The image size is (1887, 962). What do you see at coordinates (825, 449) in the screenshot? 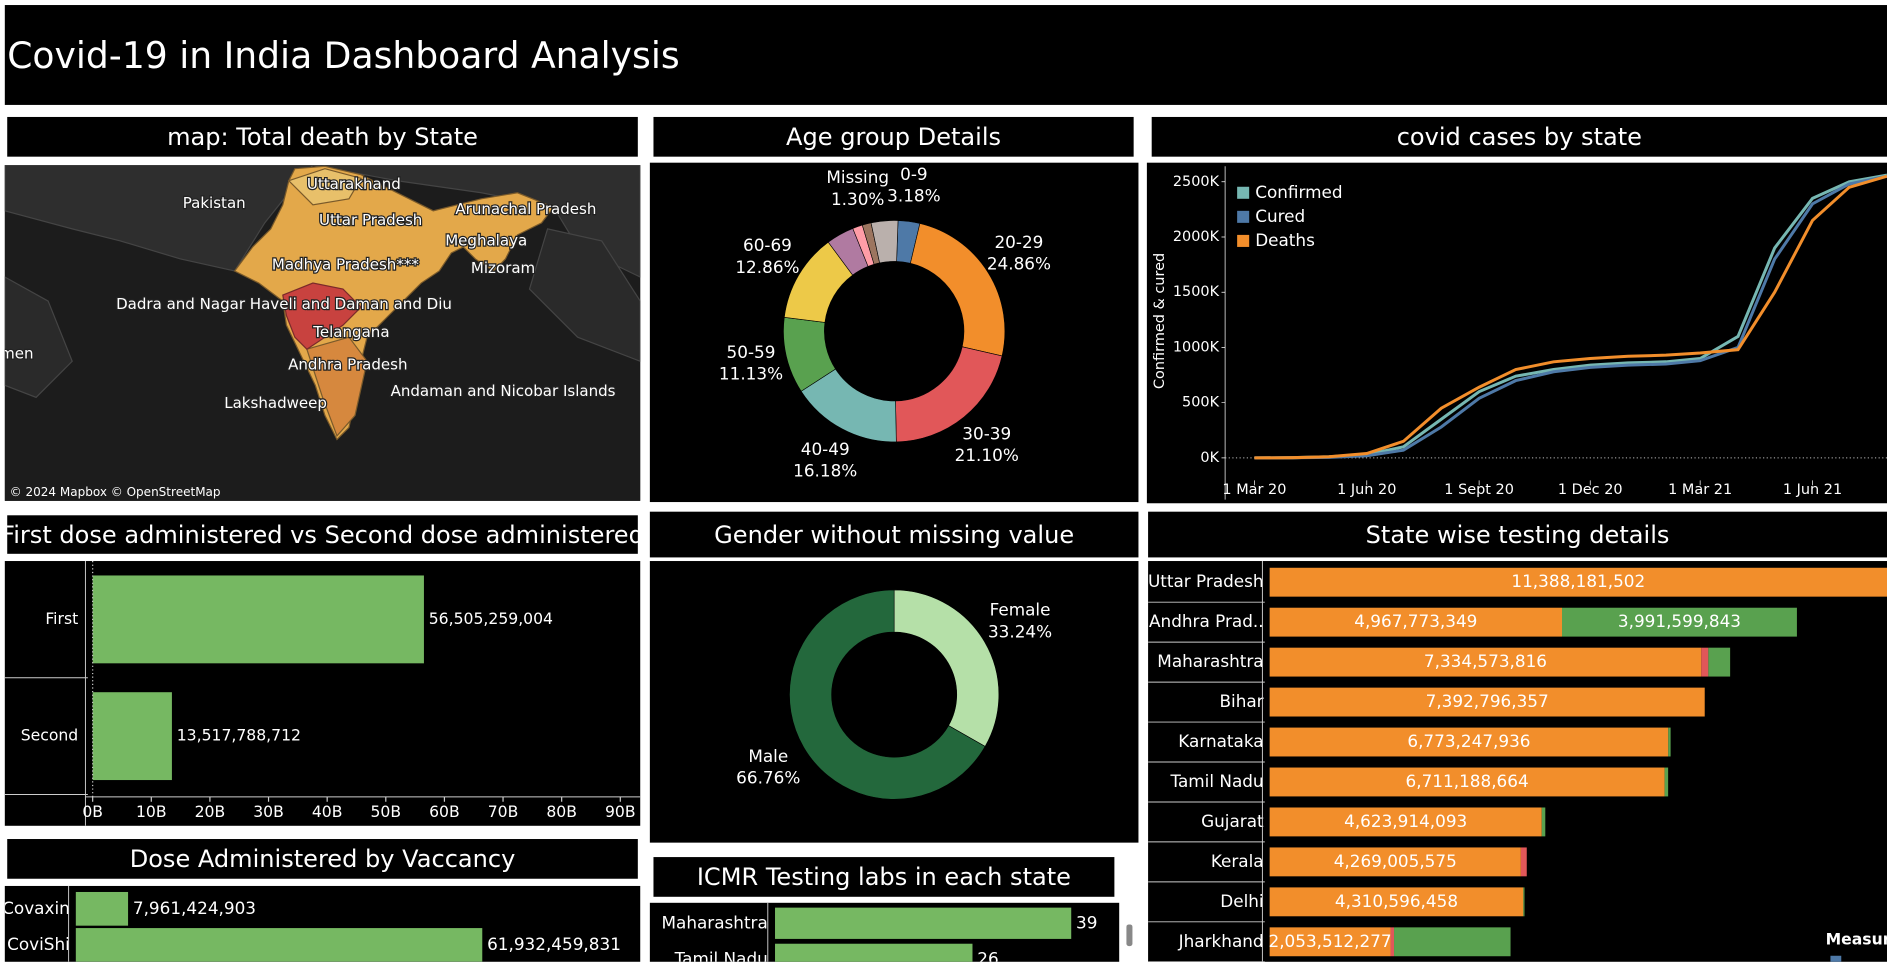
I see `slice-label: 40-49` at bounding box center [825, 449].